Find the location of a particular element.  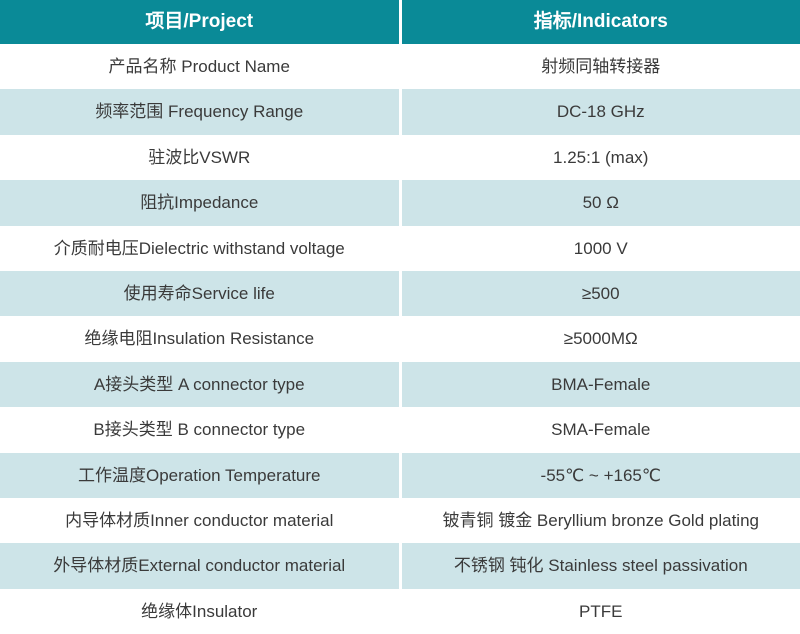

column-header-project: 项目/Project is located at coordinates (199, 22).